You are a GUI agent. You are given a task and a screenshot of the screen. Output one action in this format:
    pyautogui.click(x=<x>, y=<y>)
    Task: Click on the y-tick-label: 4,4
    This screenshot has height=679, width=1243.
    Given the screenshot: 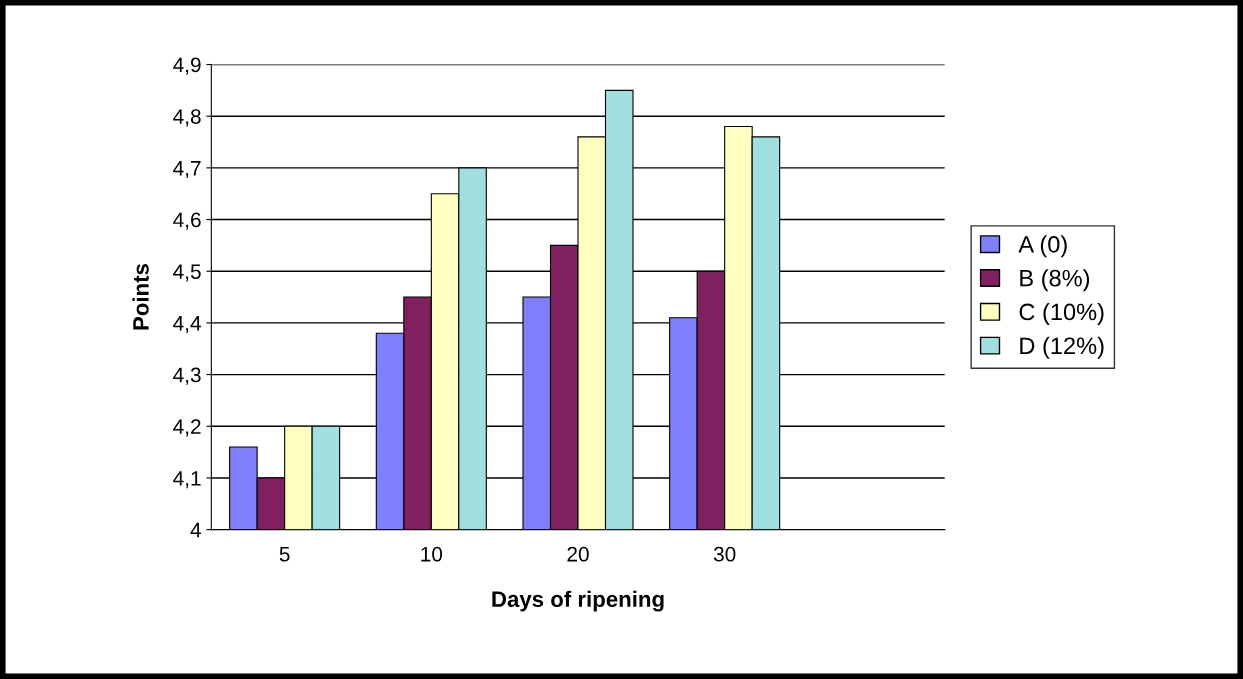 What is the action you would take?
    pyautogui.click(x=187, y=325)
    